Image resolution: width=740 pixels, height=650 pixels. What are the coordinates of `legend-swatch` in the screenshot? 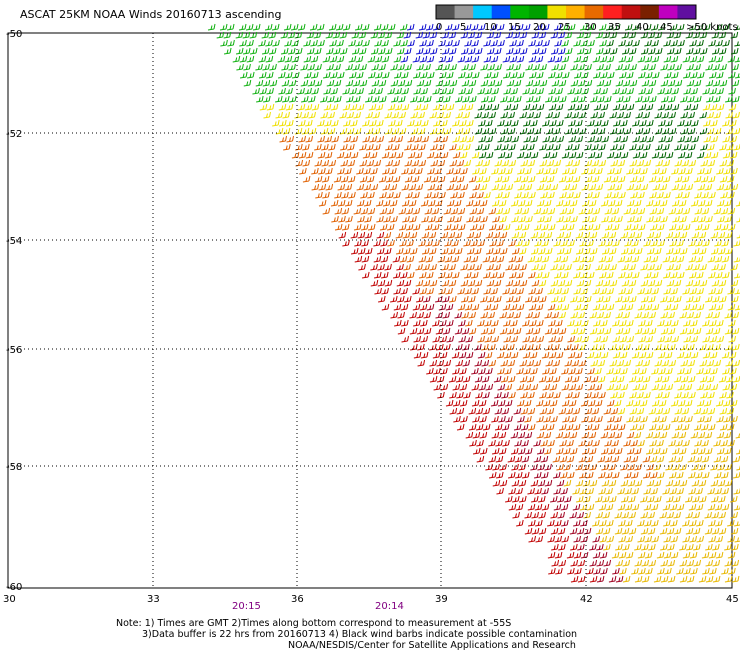 It's located at (594, 12).